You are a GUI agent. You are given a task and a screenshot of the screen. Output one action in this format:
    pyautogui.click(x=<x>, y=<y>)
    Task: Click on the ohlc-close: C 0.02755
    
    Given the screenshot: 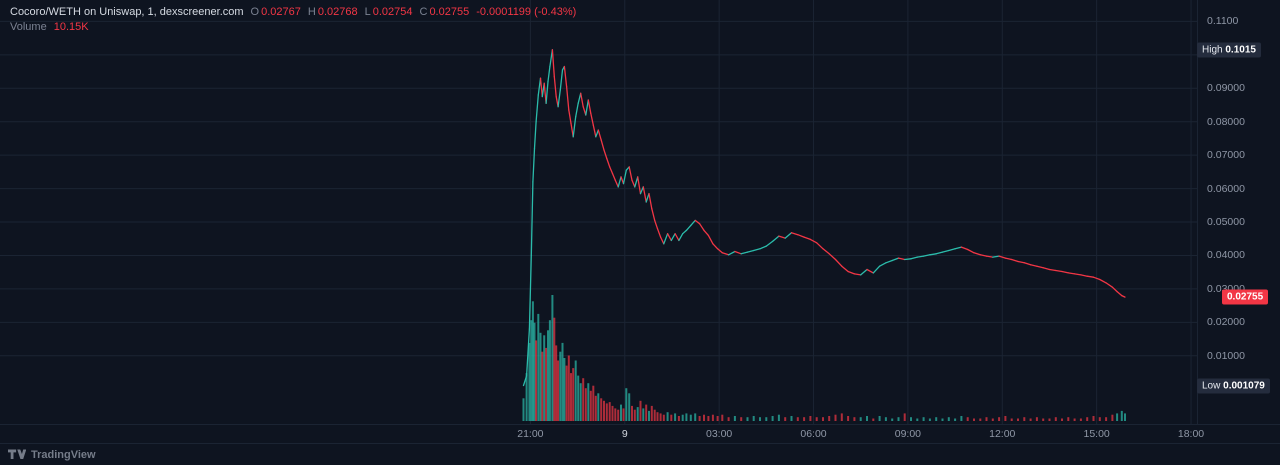 What is the action you would take?
    pyautogui.click(x=444, y=12)
    